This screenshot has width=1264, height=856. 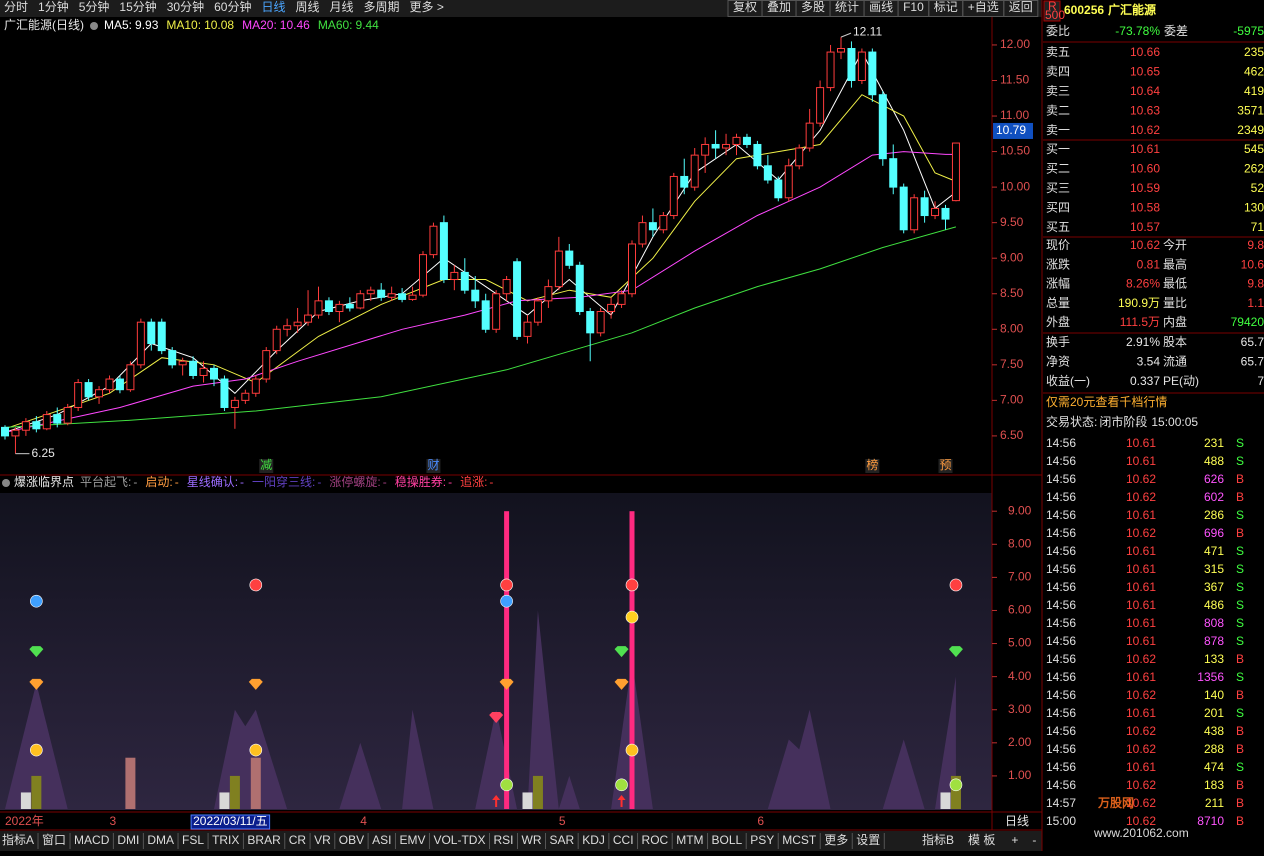 What do you see at coordinates (427, 7) in the screenshot?
I see `period-tab: 更多 >` at bounding box center [427, 7].